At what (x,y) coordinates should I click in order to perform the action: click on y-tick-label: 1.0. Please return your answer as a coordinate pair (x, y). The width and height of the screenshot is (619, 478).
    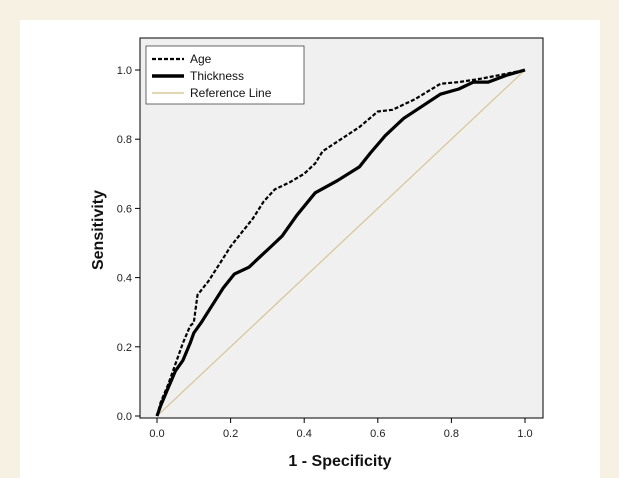
    Looking at the image, I should click on (124, 71).